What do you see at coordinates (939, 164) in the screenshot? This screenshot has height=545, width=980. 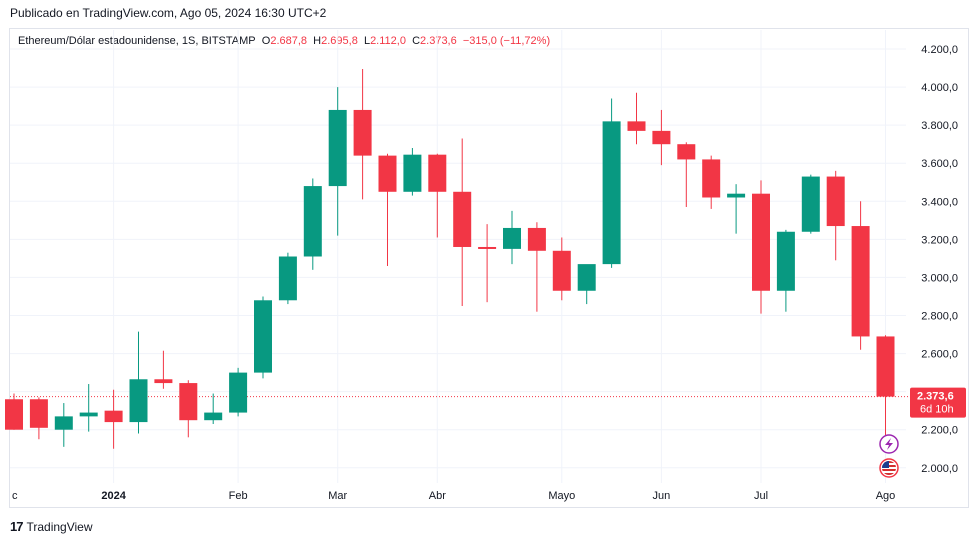 I see `y-tick-label: 3.600,0` at bounding box center [939, 164].